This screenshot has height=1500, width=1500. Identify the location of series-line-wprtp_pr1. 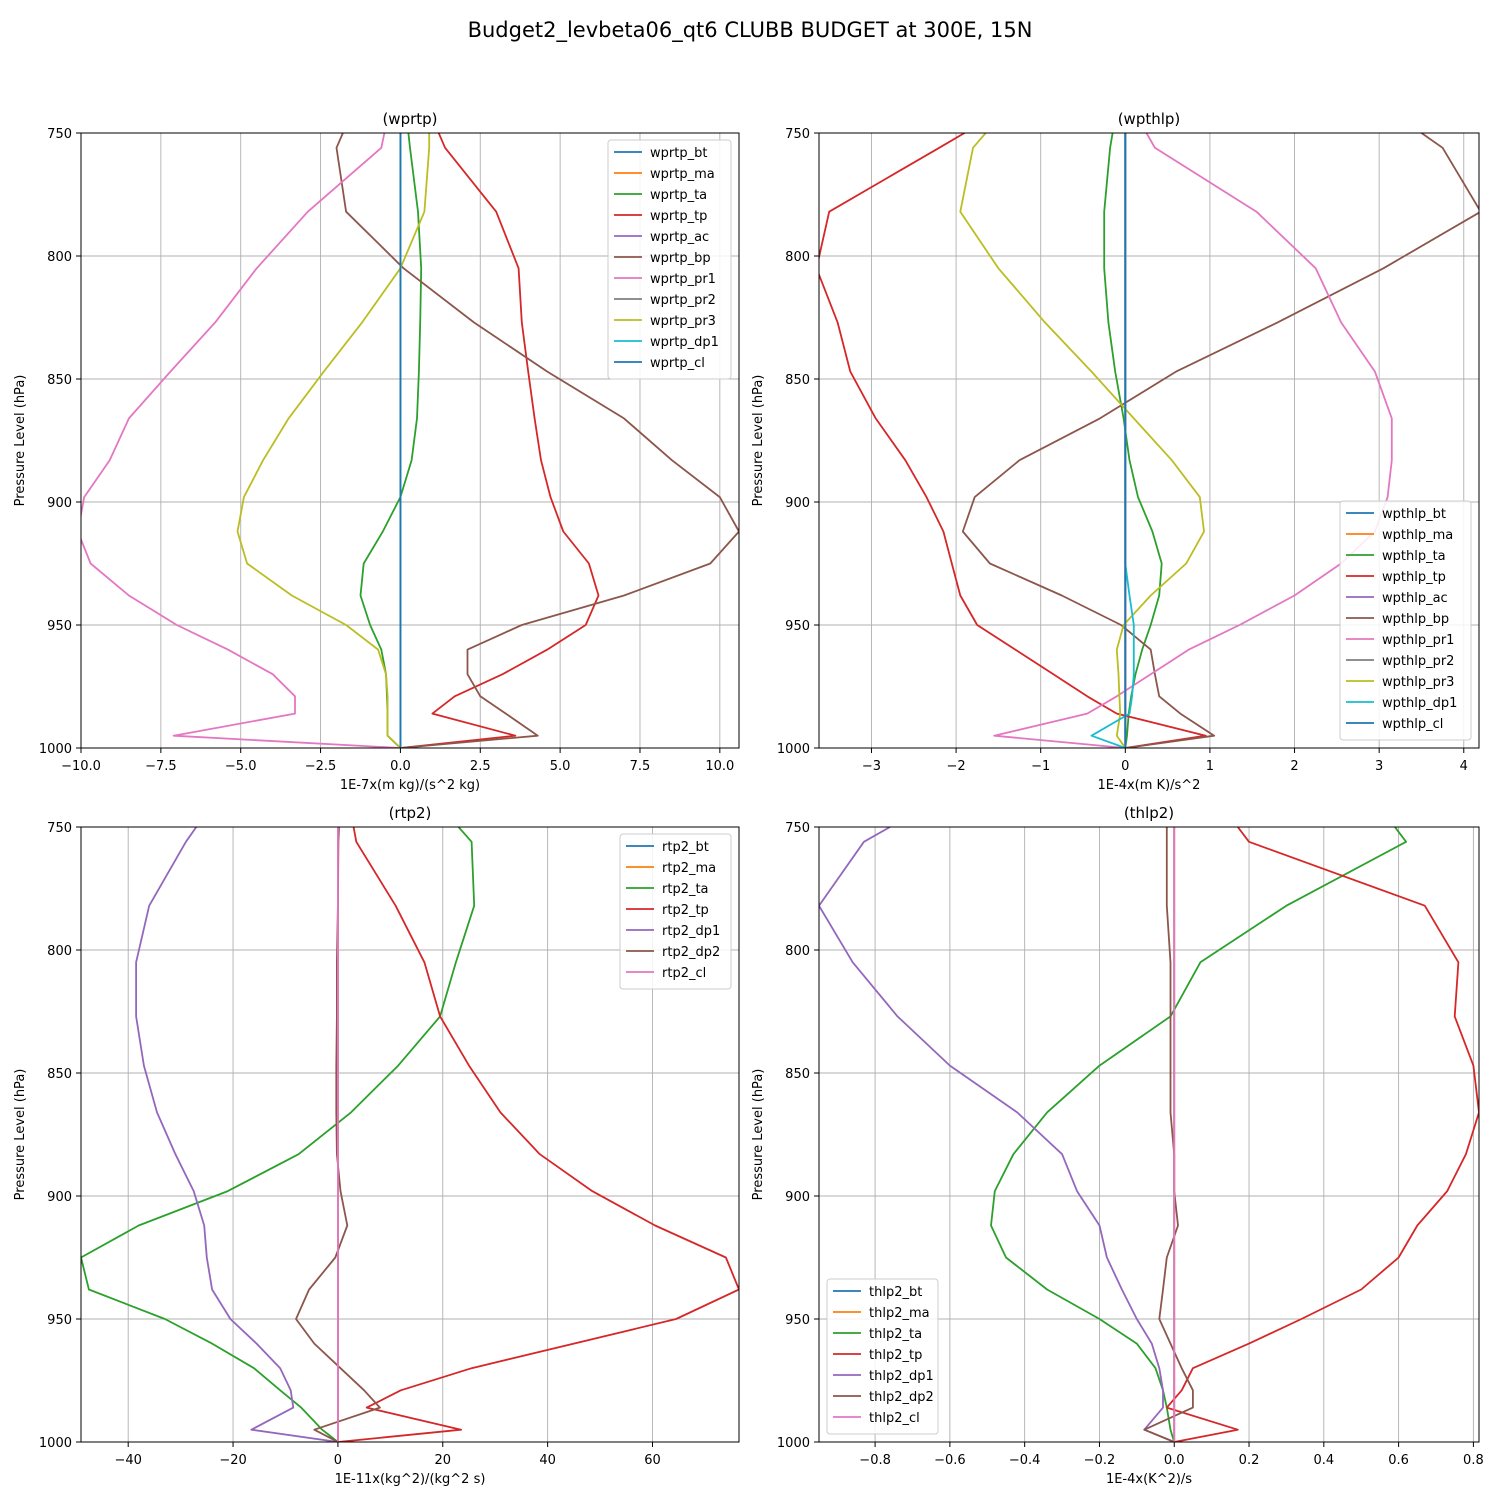
(241, 440).